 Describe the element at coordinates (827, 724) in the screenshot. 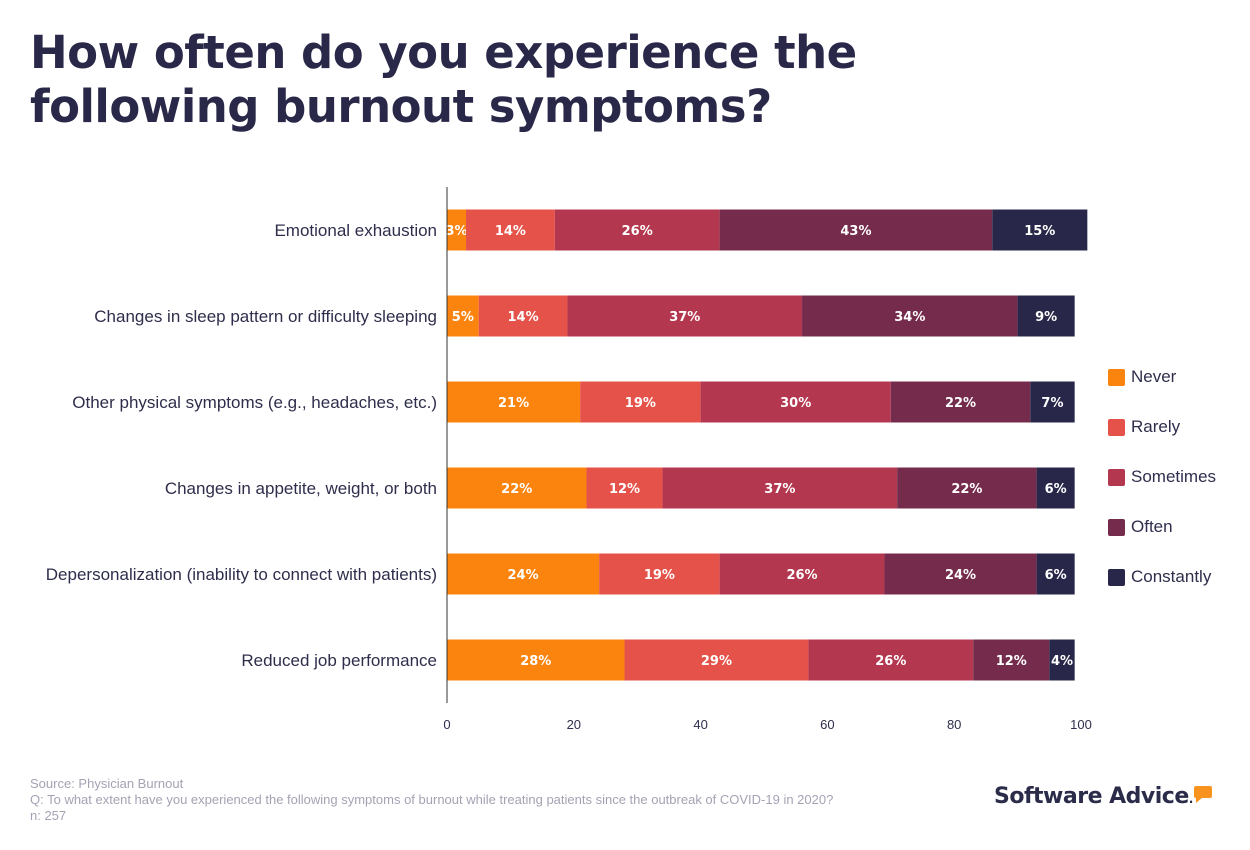

I see `x-tick-label: 60` at that location.